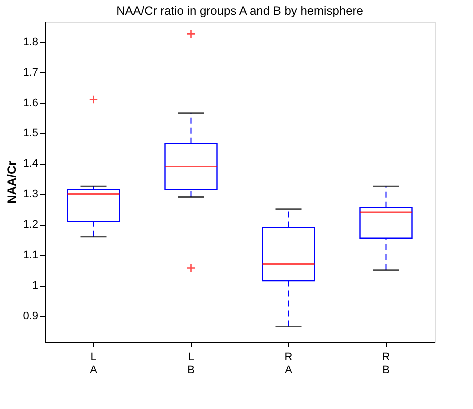 The height and width of the screenshot is (409, 473). What do you see at coordinates (30, 316) in the screenshot?
I see `y-tick-label: 0.9` at bounding box center [30, 316].